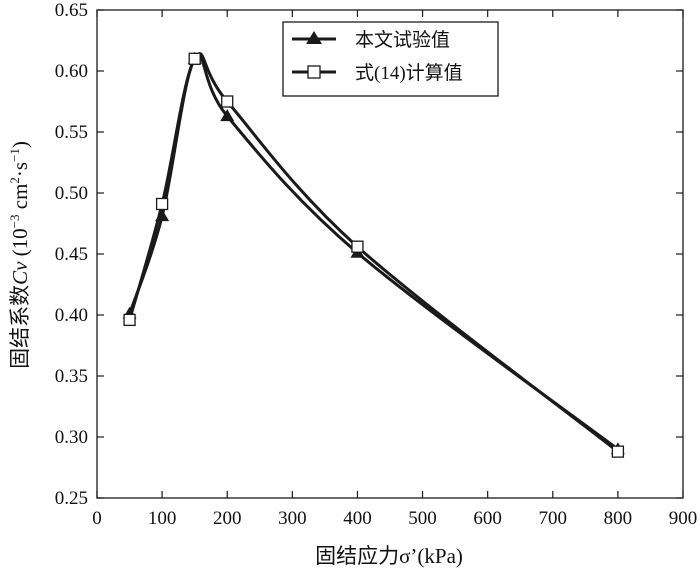  What do you see at coordinates (14, 155) in the screenshot?
I see `y-axis-title-exp3: −1` at bounding box center [14, 155].